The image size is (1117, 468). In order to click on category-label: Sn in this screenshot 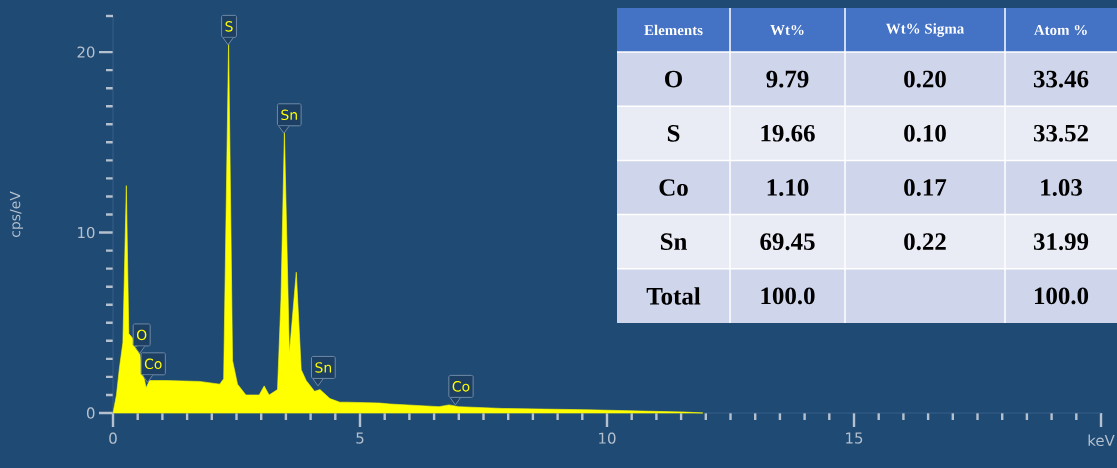, I will do `click(673, 242)`.